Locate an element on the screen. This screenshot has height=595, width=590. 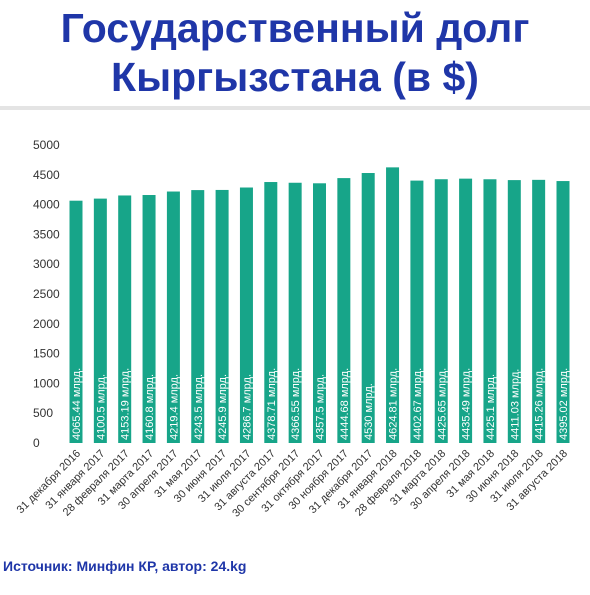
chart-title-line-2: Кыргызстана (в $) is located at coordinates (295, 77).